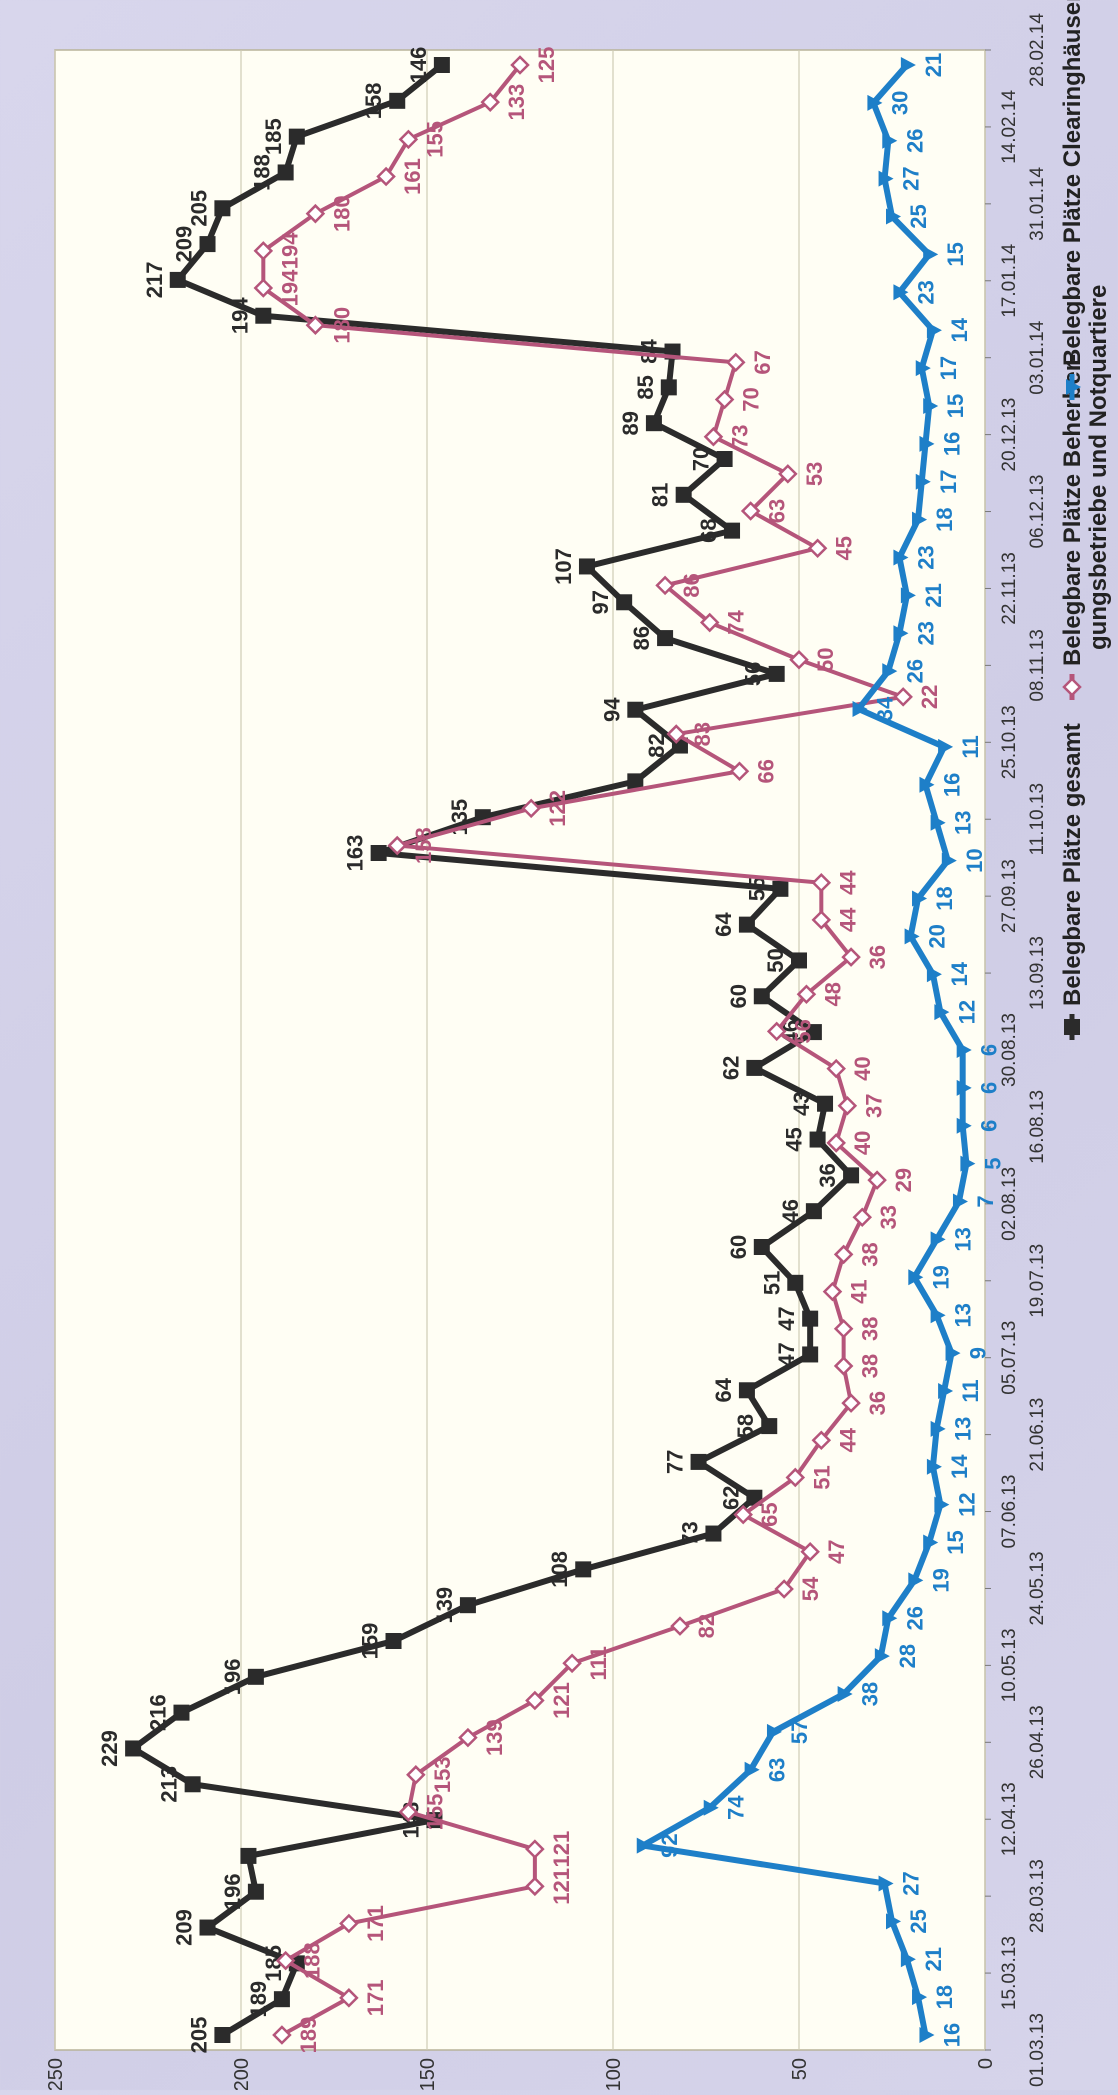 This screenshot has height=2095, width=1118. Describe the element at coordinates (918, 216) in the screenshot. I see `data-label: 25` at that location.